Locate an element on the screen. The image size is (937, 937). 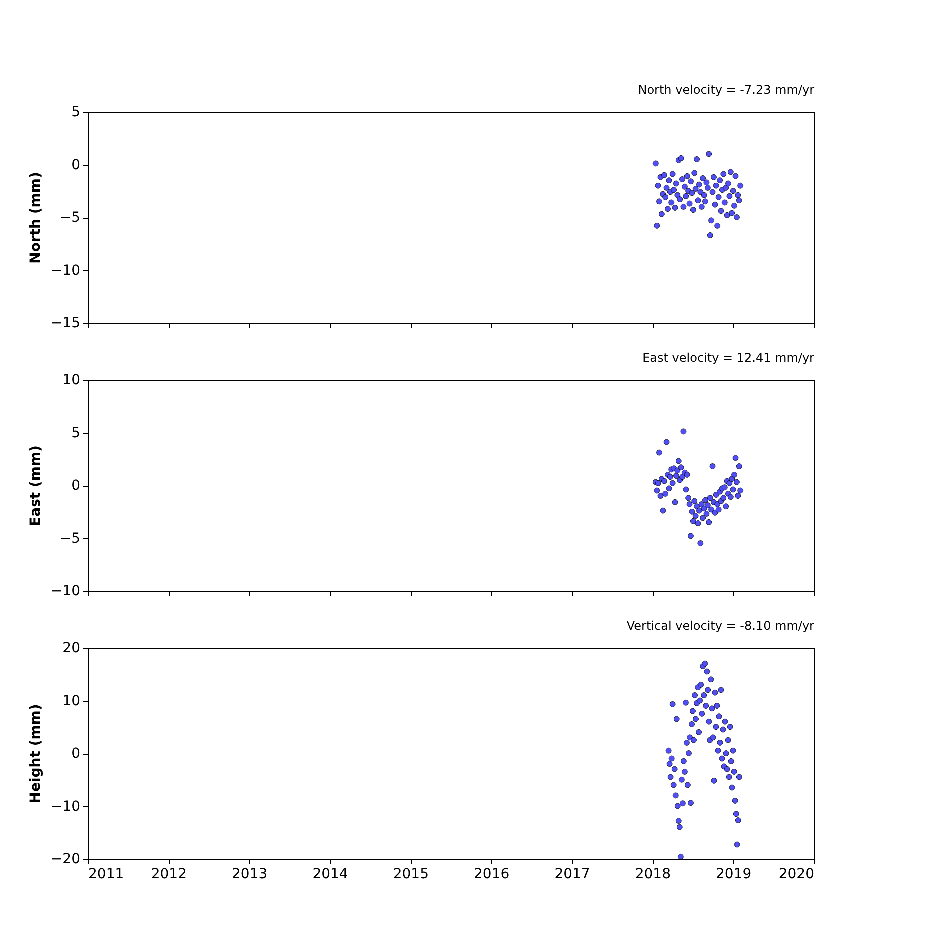
y-axis-title: Height (mm) is located at coordinates (36, 754).